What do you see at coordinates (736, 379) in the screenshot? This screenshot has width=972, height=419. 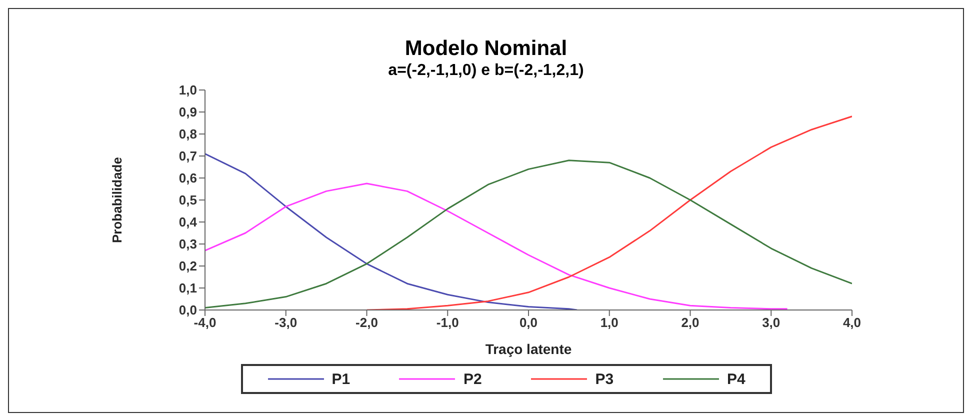 I see `legend-label: P4` at bounding box center [736, 379].